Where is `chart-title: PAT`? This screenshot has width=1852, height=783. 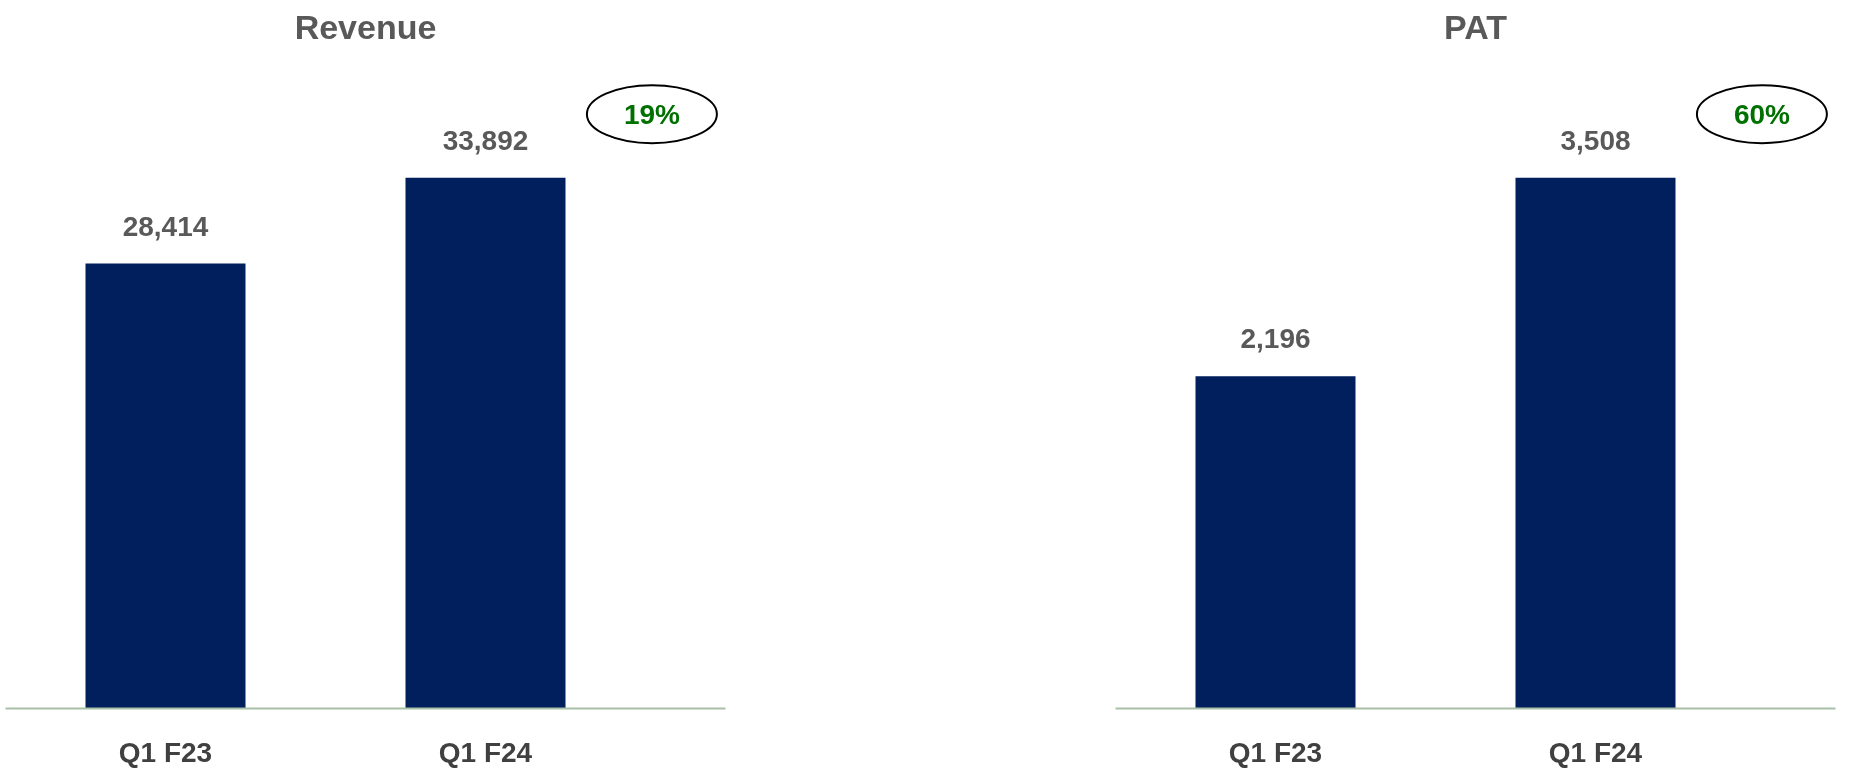 chart-title: PAT is located at coordinates (1476, 26).